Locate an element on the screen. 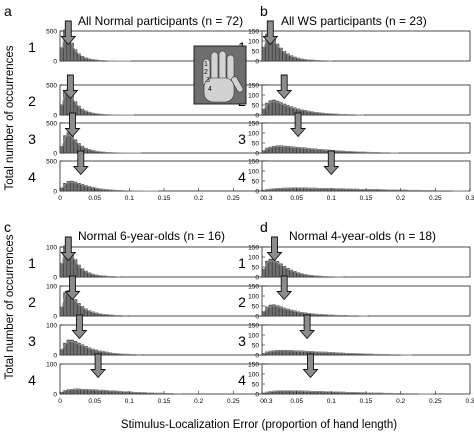 This screenshot has height=435, width=474. inset-digit-1: 1 is located at coordinates (206, 64).